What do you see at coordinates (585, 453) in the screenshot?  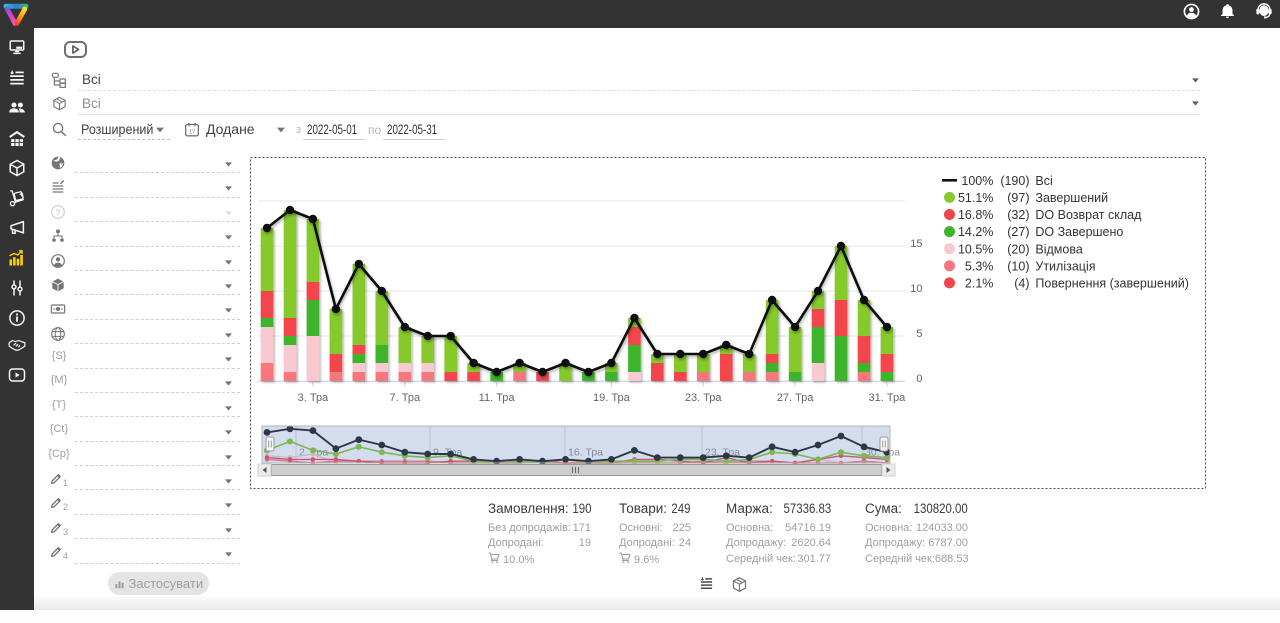 I see `svg-text: 16. Тра` at bounding box center [585, 453].